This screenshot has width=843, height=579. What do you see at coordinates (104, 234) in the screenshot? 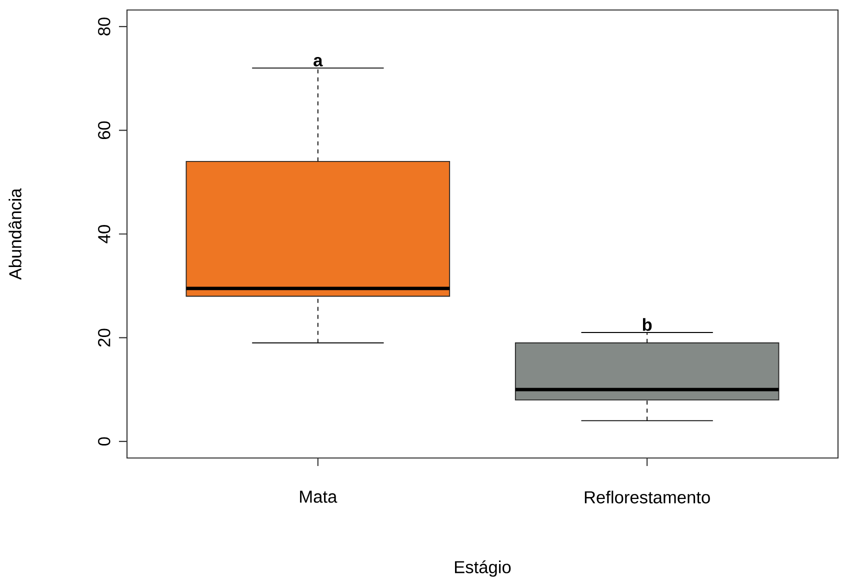
I see `y-tick-label: 40` at bounding box center [104, 234].